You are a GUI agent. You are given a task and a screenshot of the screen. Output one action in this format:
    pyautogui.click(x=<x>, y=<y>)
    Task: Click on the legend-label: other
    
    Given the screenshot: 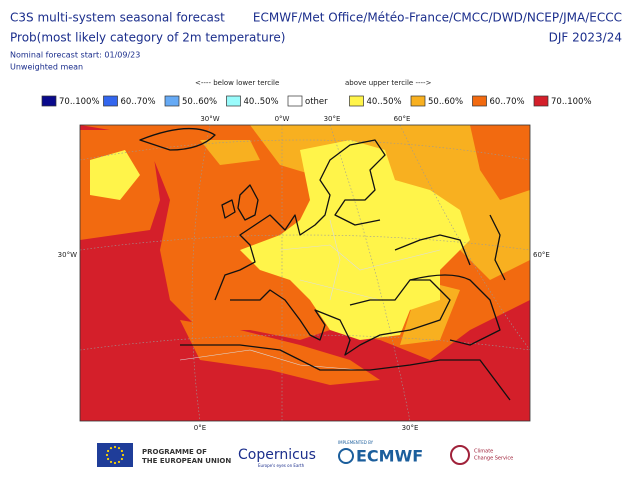 What is the action you would take?
    pyautogui.click(x=316, y=102)
    